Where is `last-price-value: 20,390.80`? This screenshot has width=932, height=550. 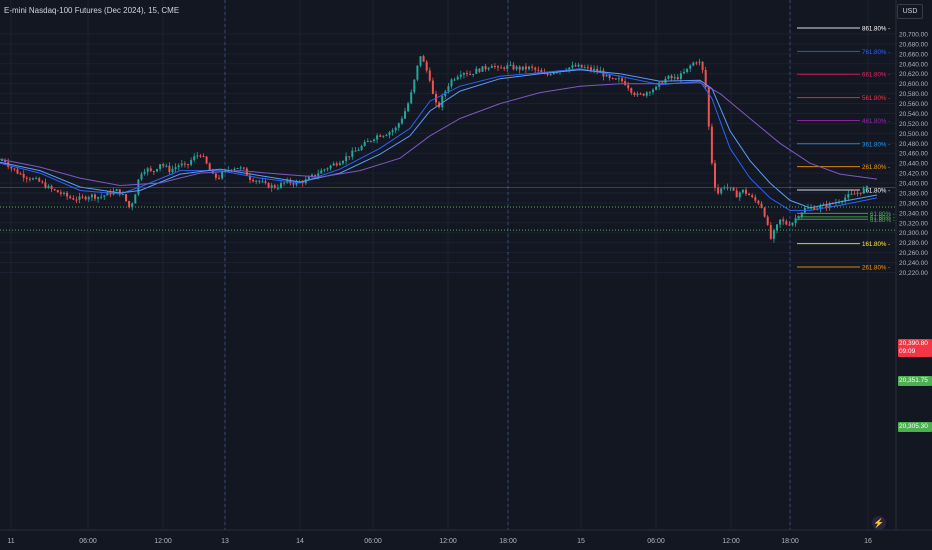
last-price-value: 20,390.80 is located at coordinates (913, 343).